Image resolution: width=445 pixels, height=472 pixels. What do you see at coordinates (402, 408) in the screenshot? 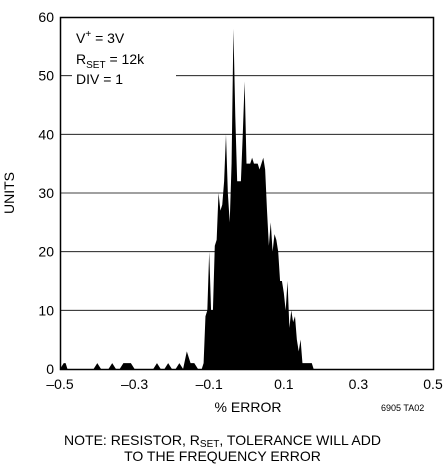
I see `figure-code: 6905 TA02` at bounding box center [402, 408].